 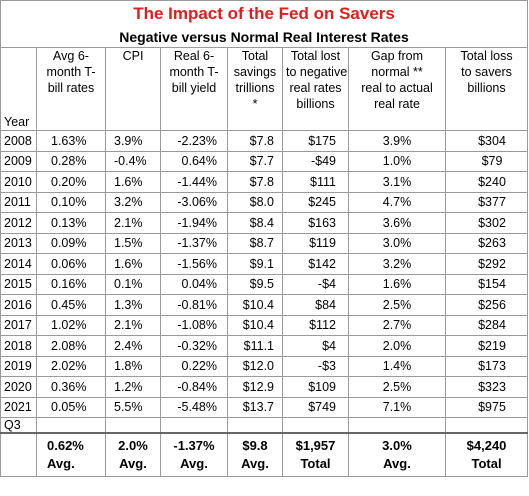 I want to click on year-cell: 2008, so click(x=18, y=141).